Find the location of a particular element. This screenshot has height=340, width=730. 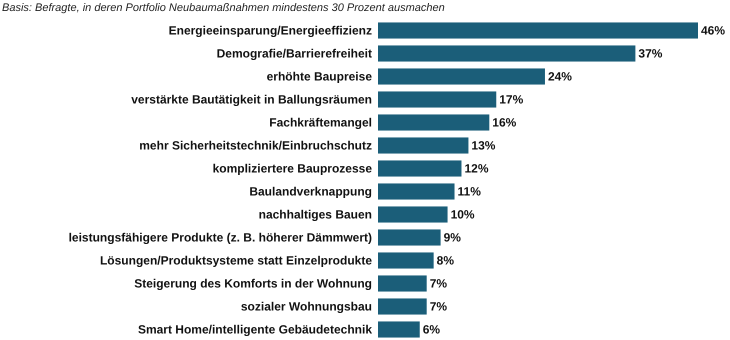

data-label: 16% is located at coordinates (504, 123).